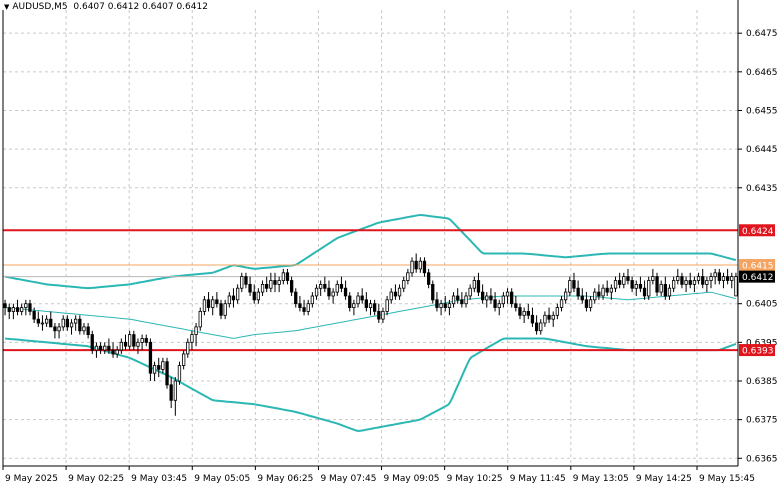 This screenshot has height=493, width=781. Describe the element at coordinates (370, 251) in the screenshot. I see `bollinger-upper` at that location.